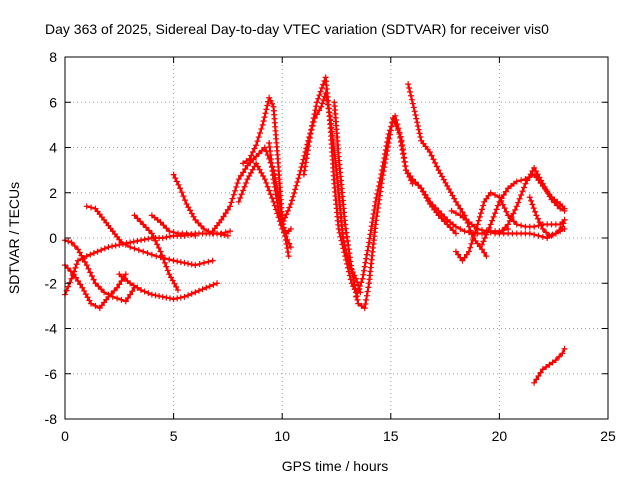  I want to click on series-sat-p, so click(406, 206).